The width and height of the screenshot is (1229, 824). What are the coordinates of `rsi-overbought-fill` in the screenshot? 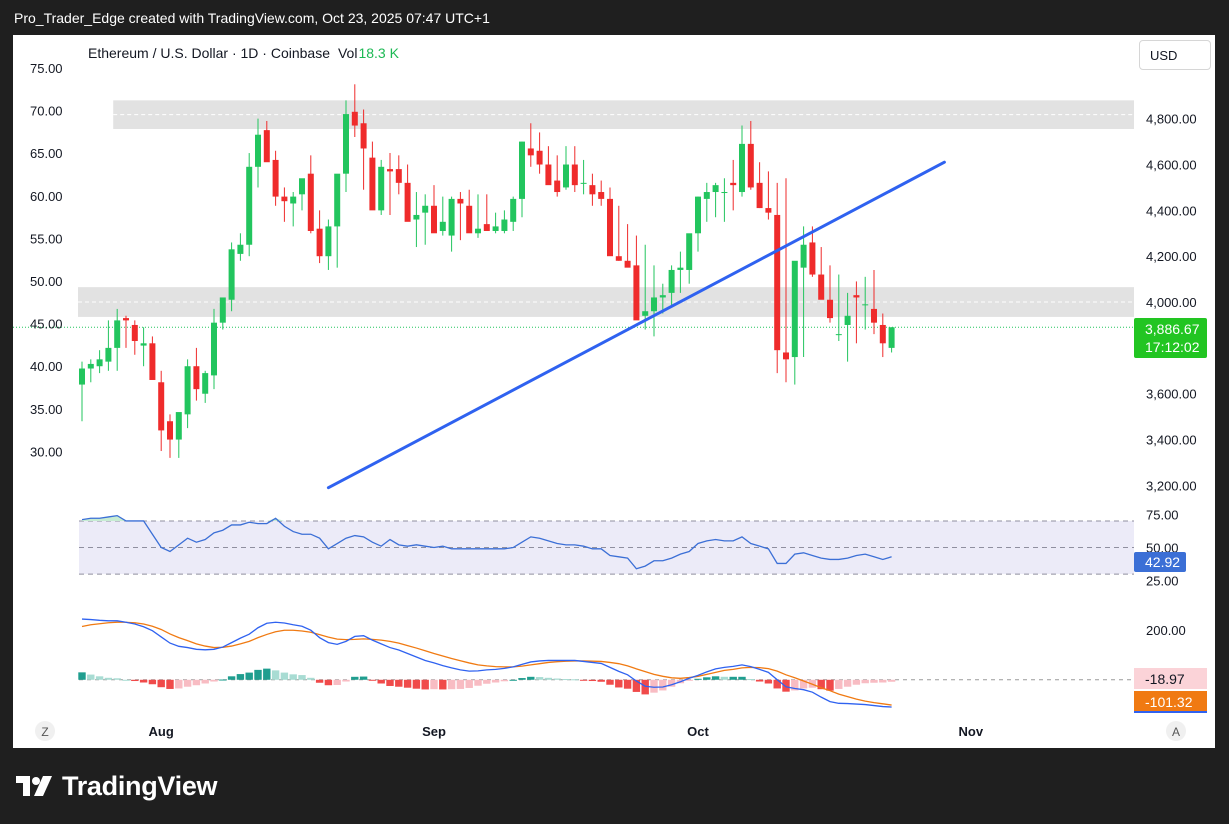 It's located at (183, 518).